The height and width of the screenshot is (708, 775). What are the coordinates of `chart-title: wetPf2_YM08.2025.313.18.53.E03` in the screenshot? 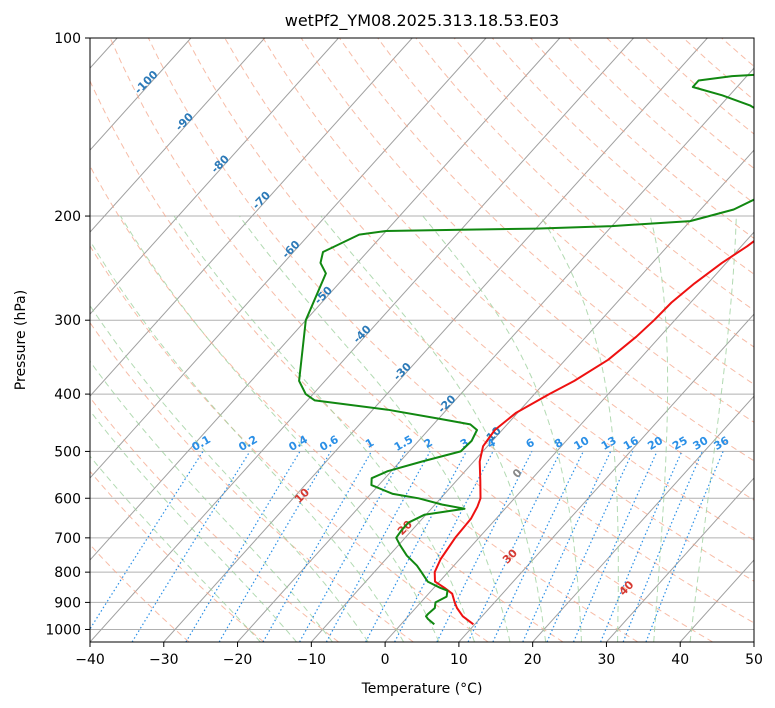 It's located at (422, 21).